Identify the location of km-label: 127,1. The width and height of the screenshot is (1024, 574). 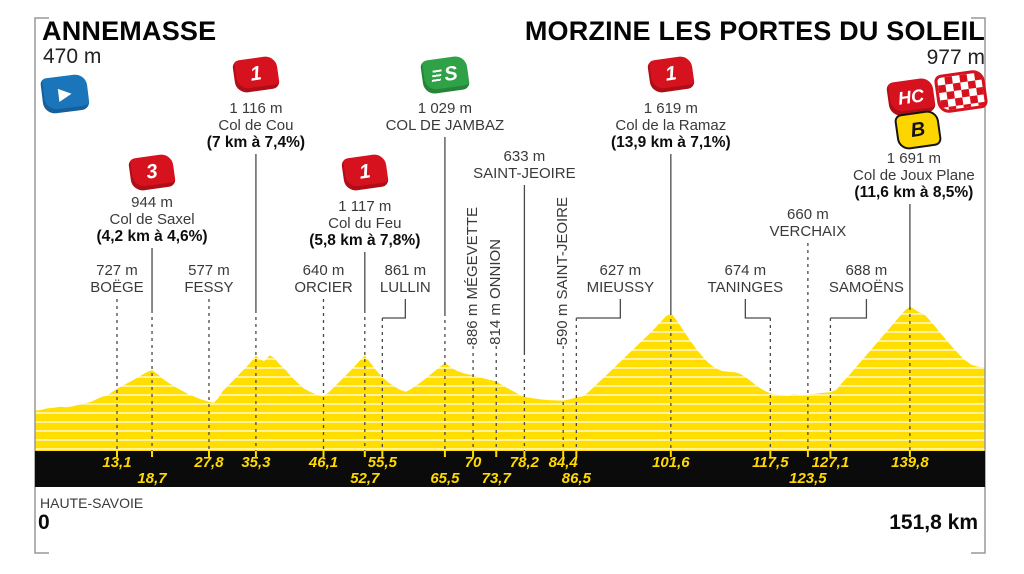
(831, 462).